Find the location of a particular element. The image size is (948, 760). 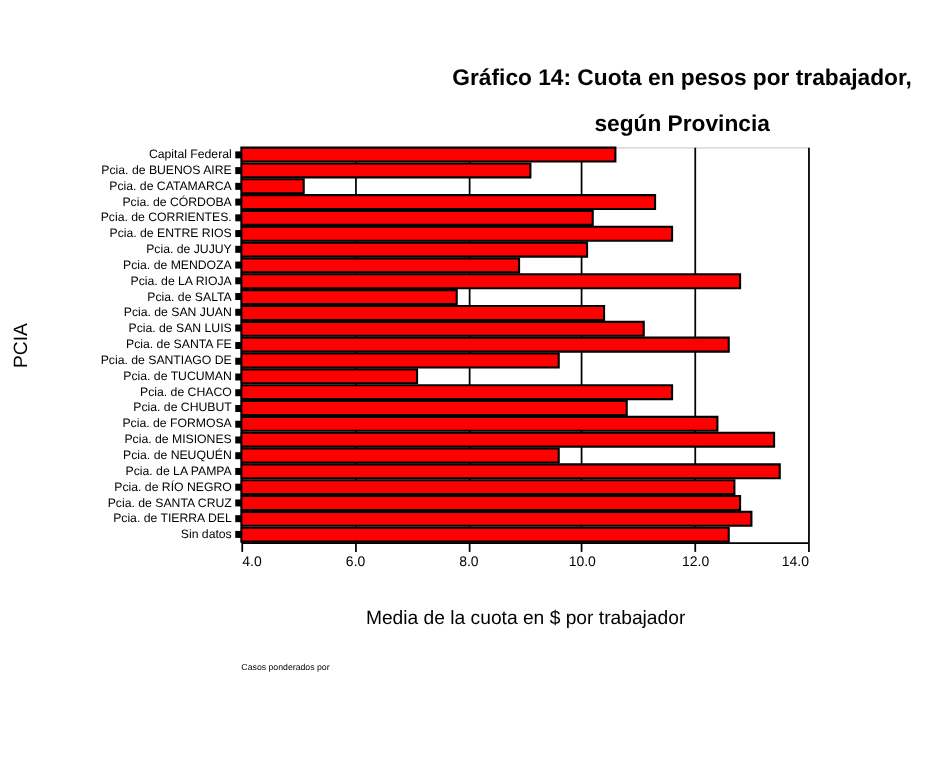

y-axis-title: PCIA is located at coordinates (21, 344).